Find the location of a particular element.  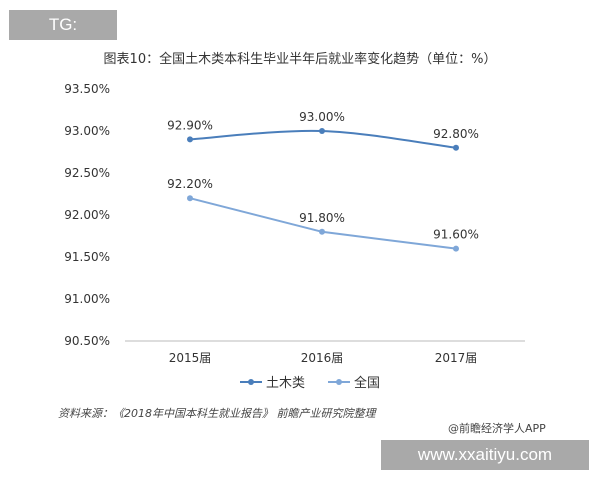

x-tick-label: 2016届 is located at coordinates (322, 358).